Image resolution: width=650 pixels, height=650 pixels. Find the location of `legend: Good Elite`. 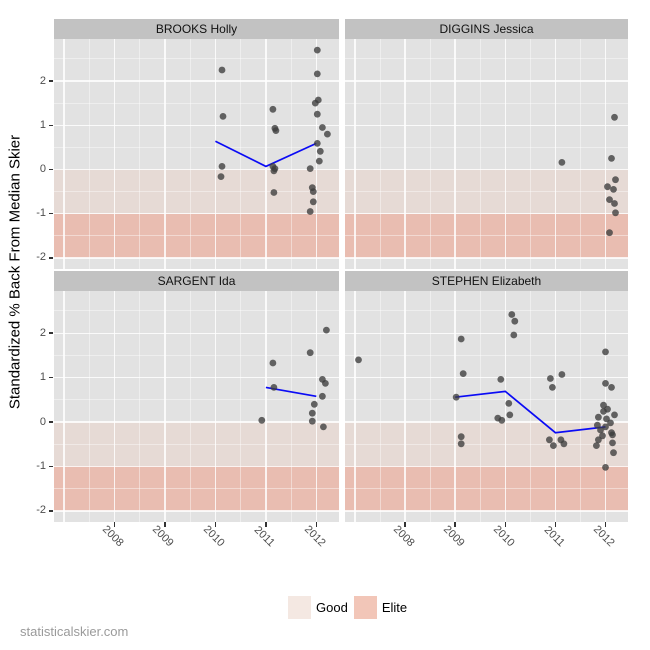

legend: Good Elite is located at coordinates (350, 607).